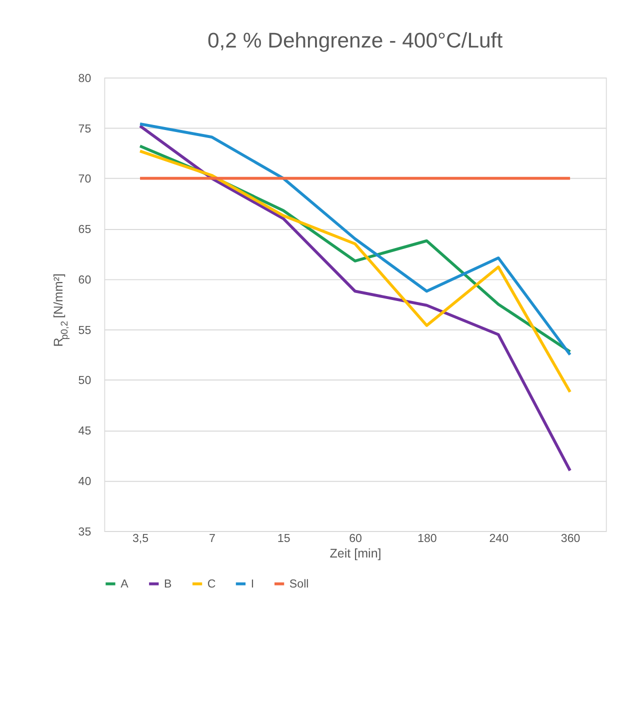 The image size is (630, 711). Describe the element at coordinates (85, 330) in the screenshot. I see `y-tick-label: 55` at that location.